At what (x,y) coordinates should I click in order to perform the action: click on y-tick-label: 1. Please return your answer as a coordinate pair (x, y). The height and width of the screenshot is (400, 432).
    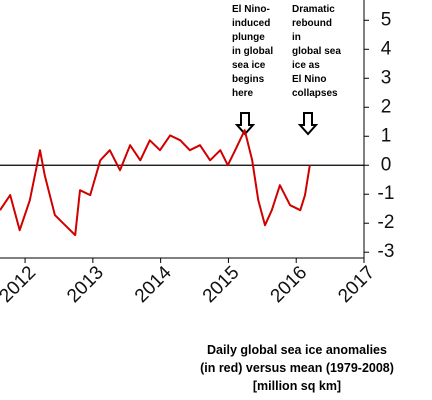
    Looking at the image, I should click on (386, 135).